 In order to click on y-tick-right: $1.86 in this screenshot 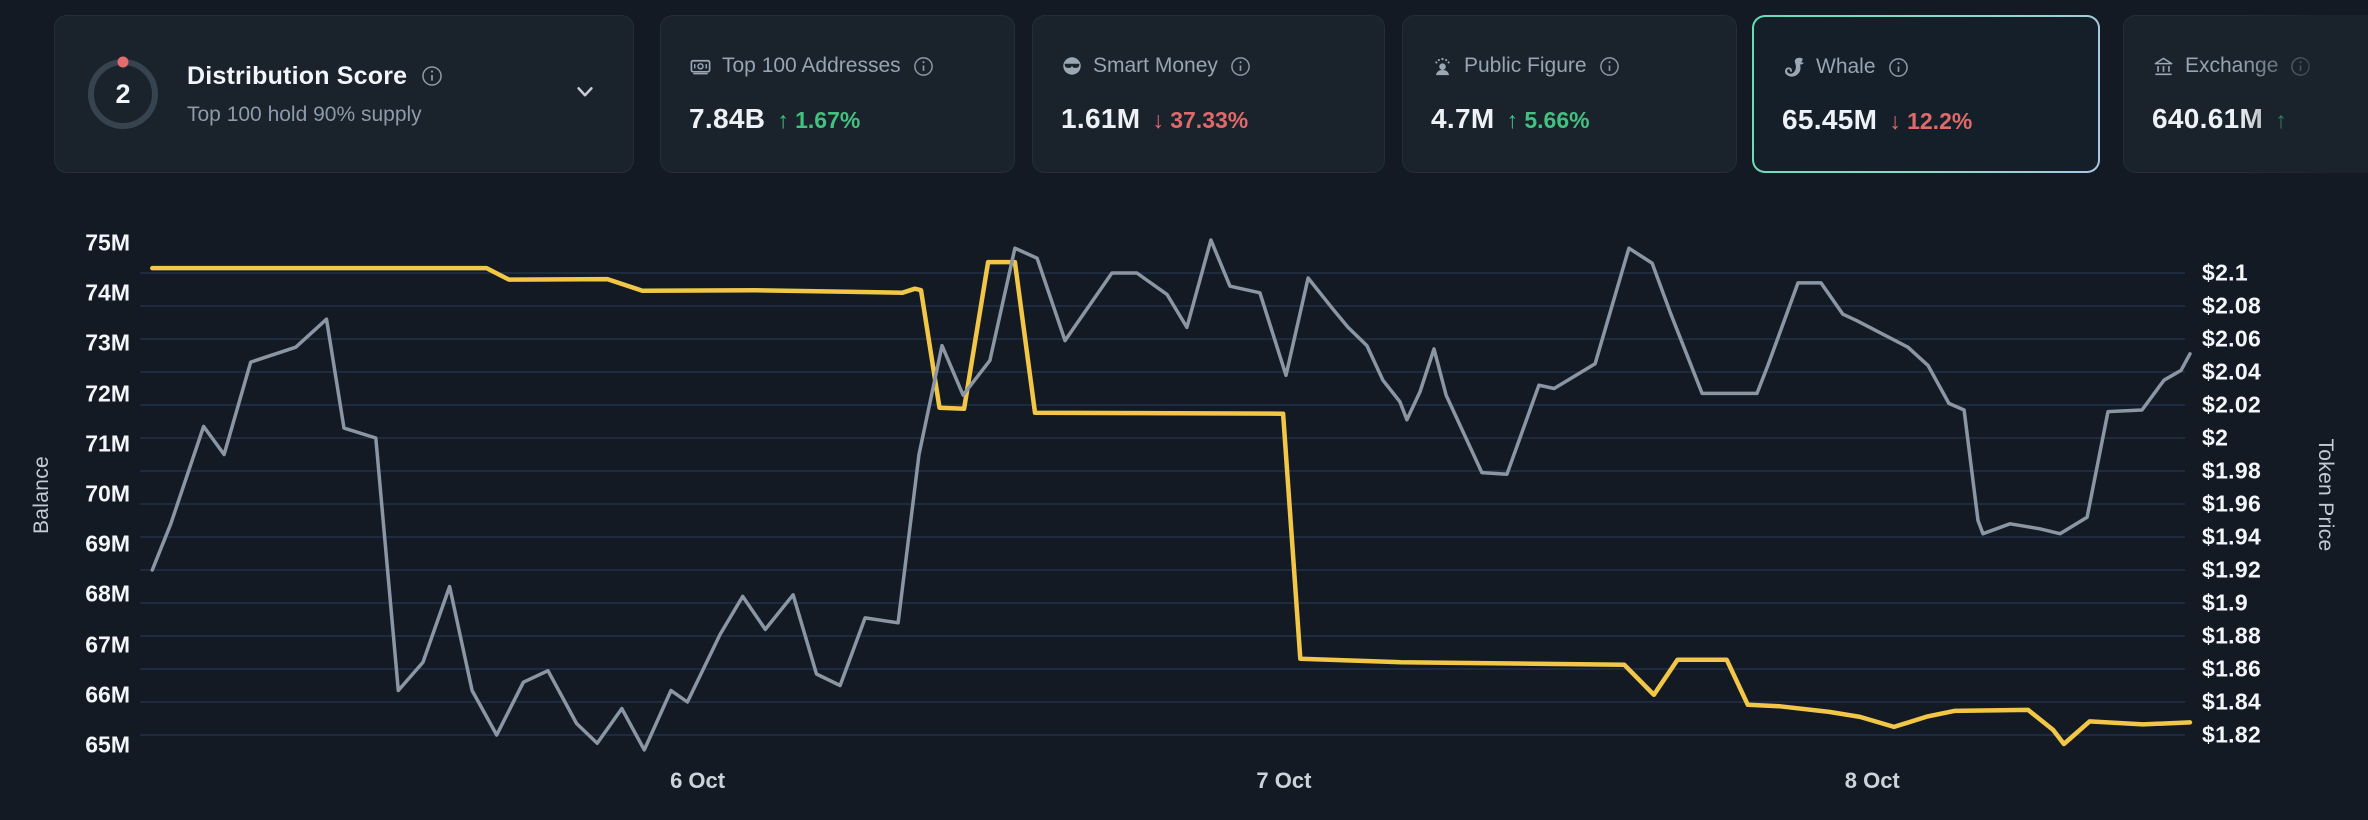, I will do `click(2232, 668)`.